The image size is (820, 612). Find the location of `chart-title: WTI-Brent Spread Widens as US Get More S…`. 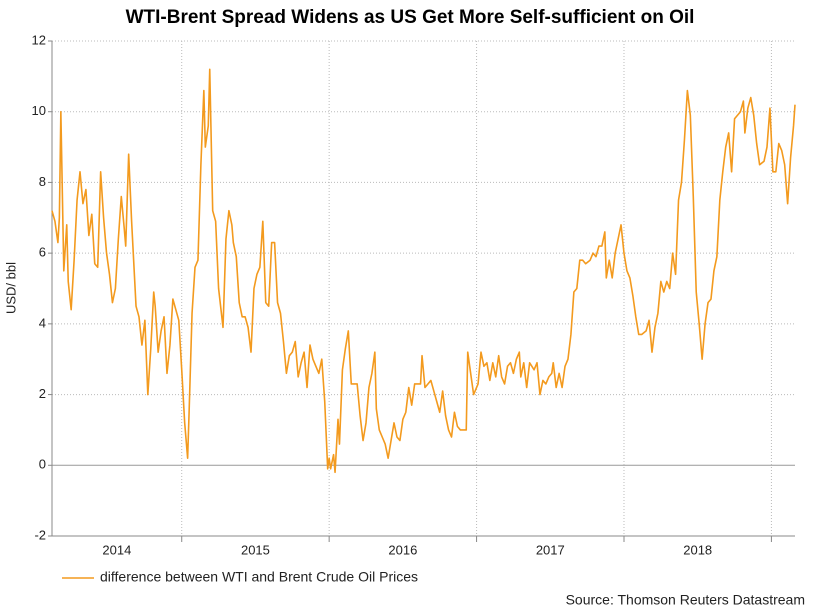

chart-title: WTI-Brent Spread Widens as US Get More S… is located at coordinates (410, 17).